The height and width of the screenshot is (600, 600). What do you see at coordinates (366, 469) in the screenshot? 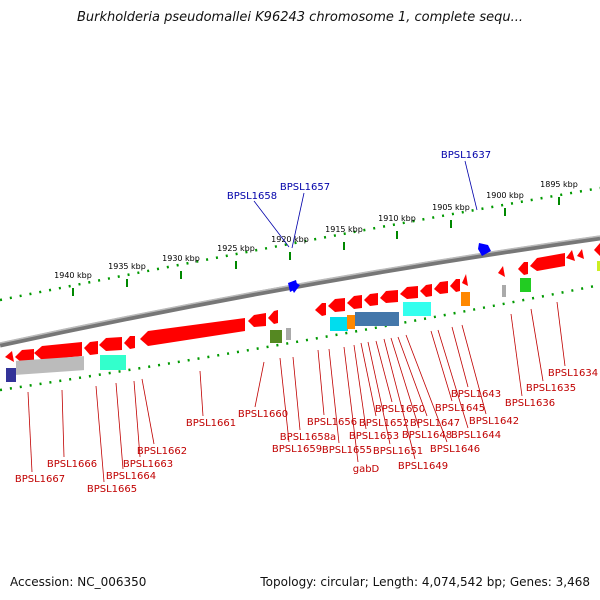
I see `gene-label-gabd: gabD` at bounding box center [366, 469].